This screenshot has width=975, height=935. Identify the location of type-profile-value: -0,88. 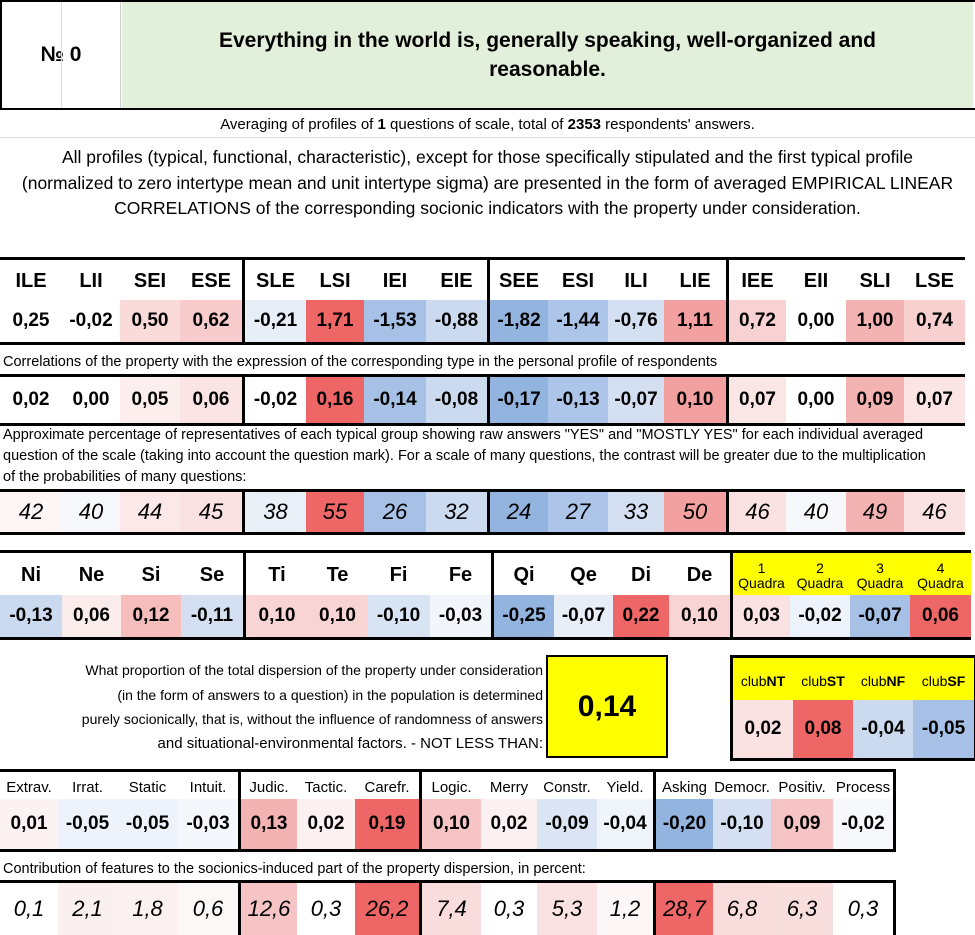
(456, 321).